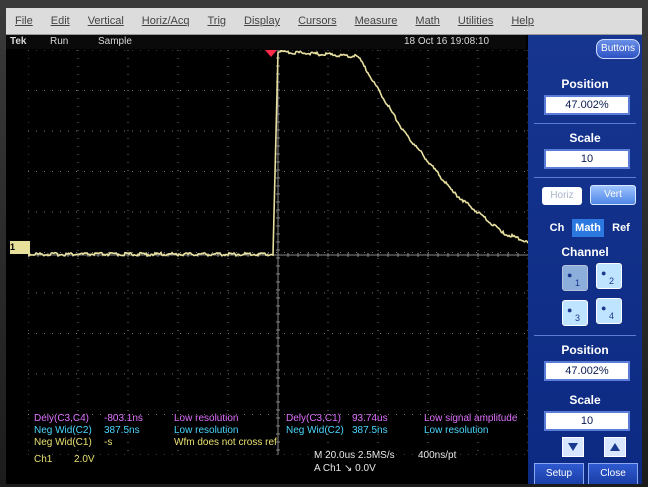 The image size is (648, 487). I want to click on channel-3-icon: ●, so click(570, 310).